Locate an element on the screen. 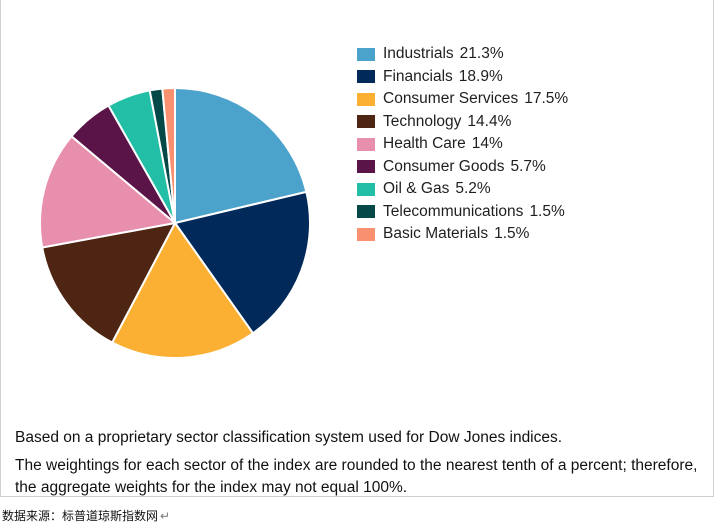 The image size is (716, 526). legend-item-consumer-goods: Consumer Goods 5.7% is located at coordinates (462, 167).